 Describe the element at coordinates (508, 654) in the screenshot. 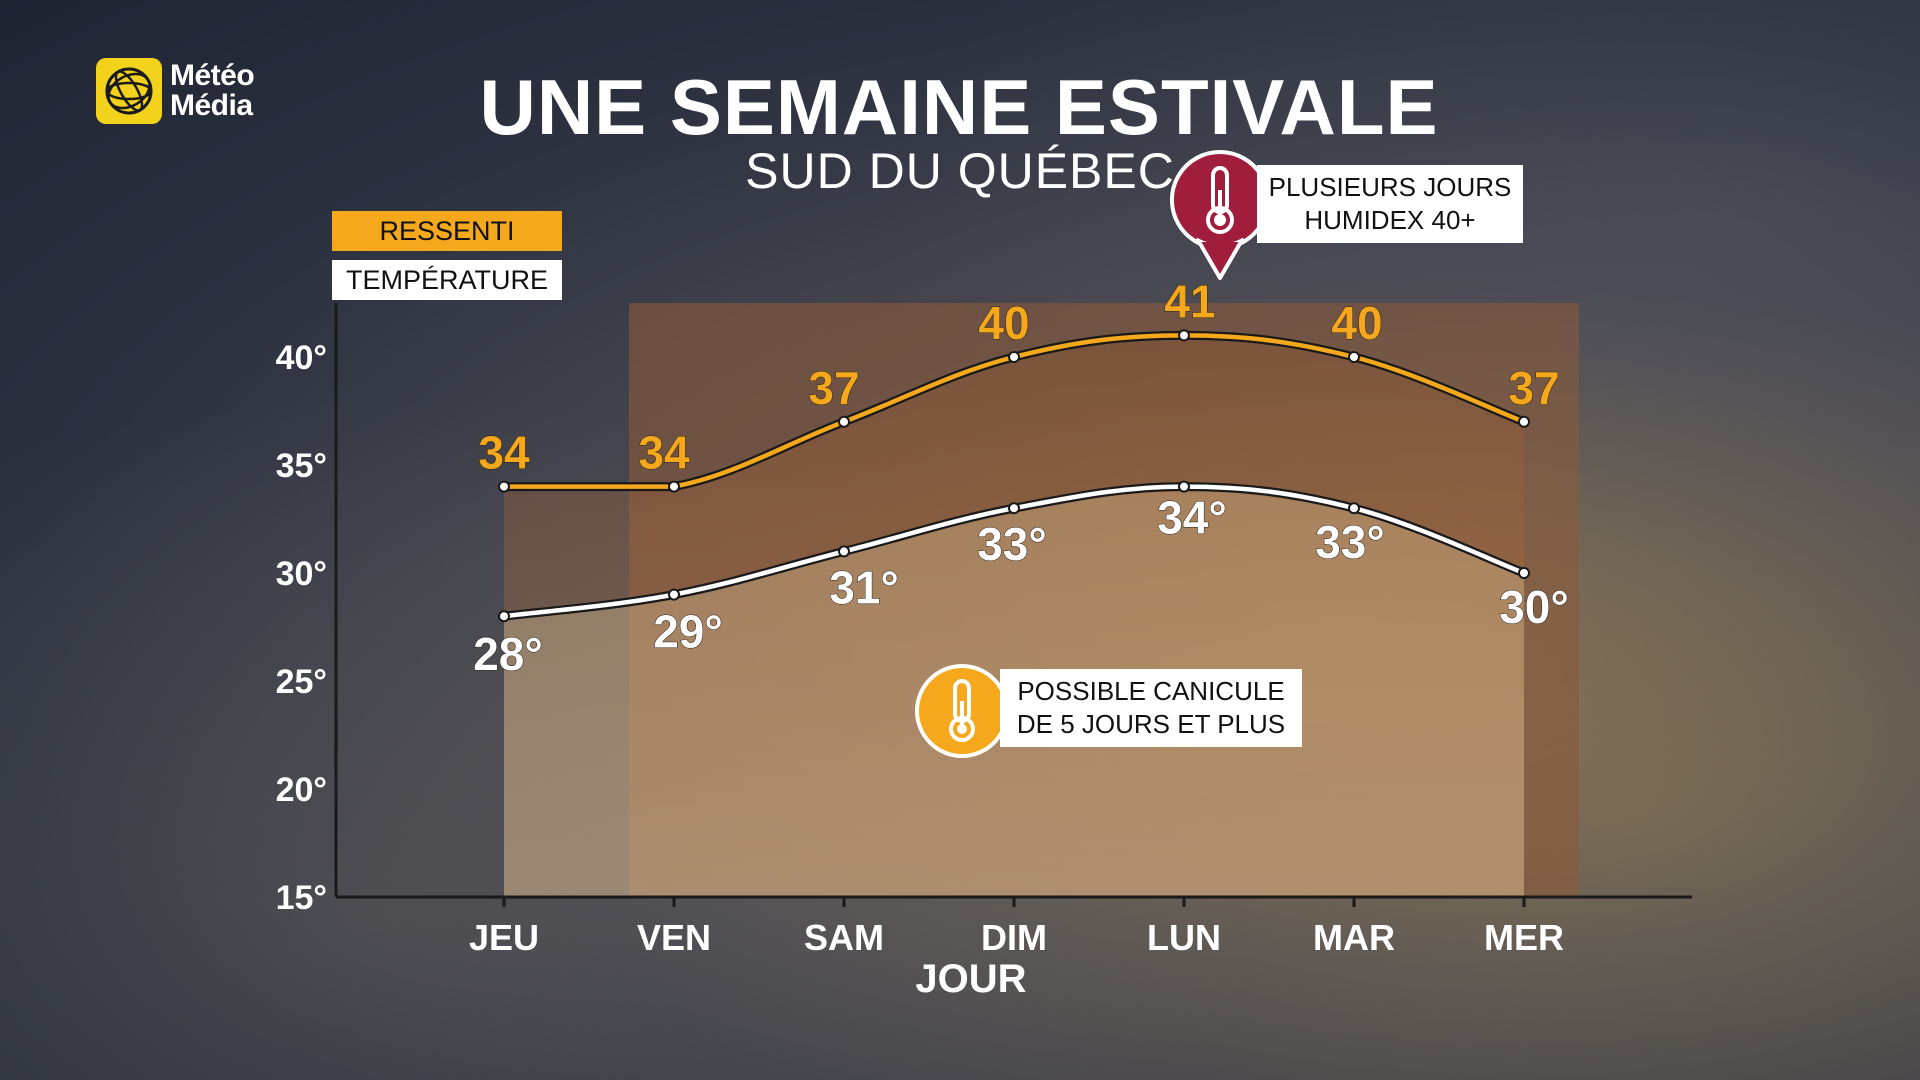

I see `temperature-data-label: 28°` at that location.